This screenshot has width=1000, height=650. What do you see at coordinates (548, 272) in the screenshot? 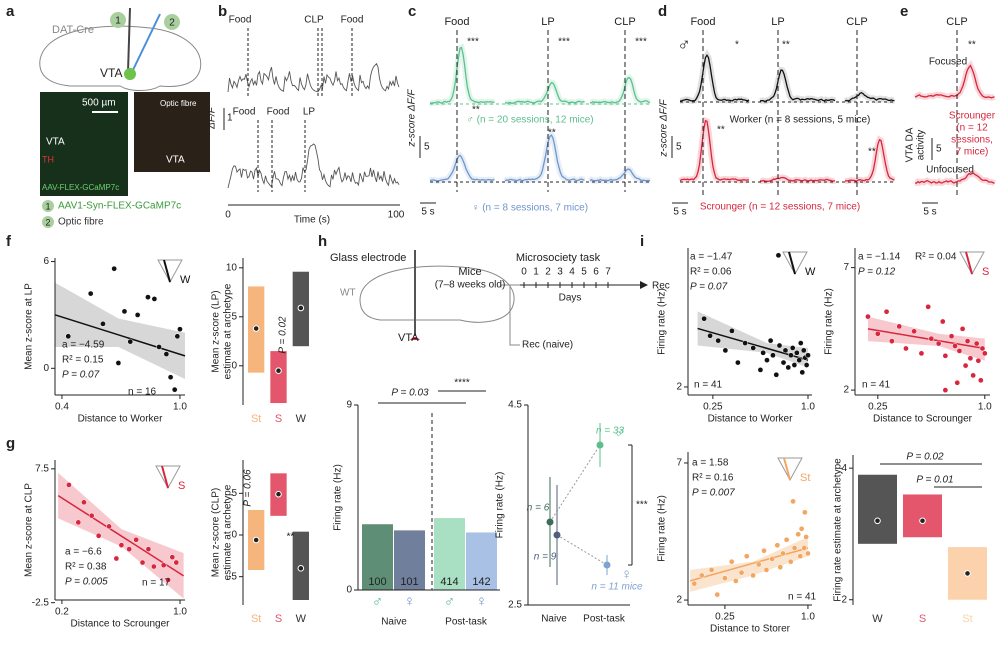
I see `label: 2` at bounding box center [548, 272].